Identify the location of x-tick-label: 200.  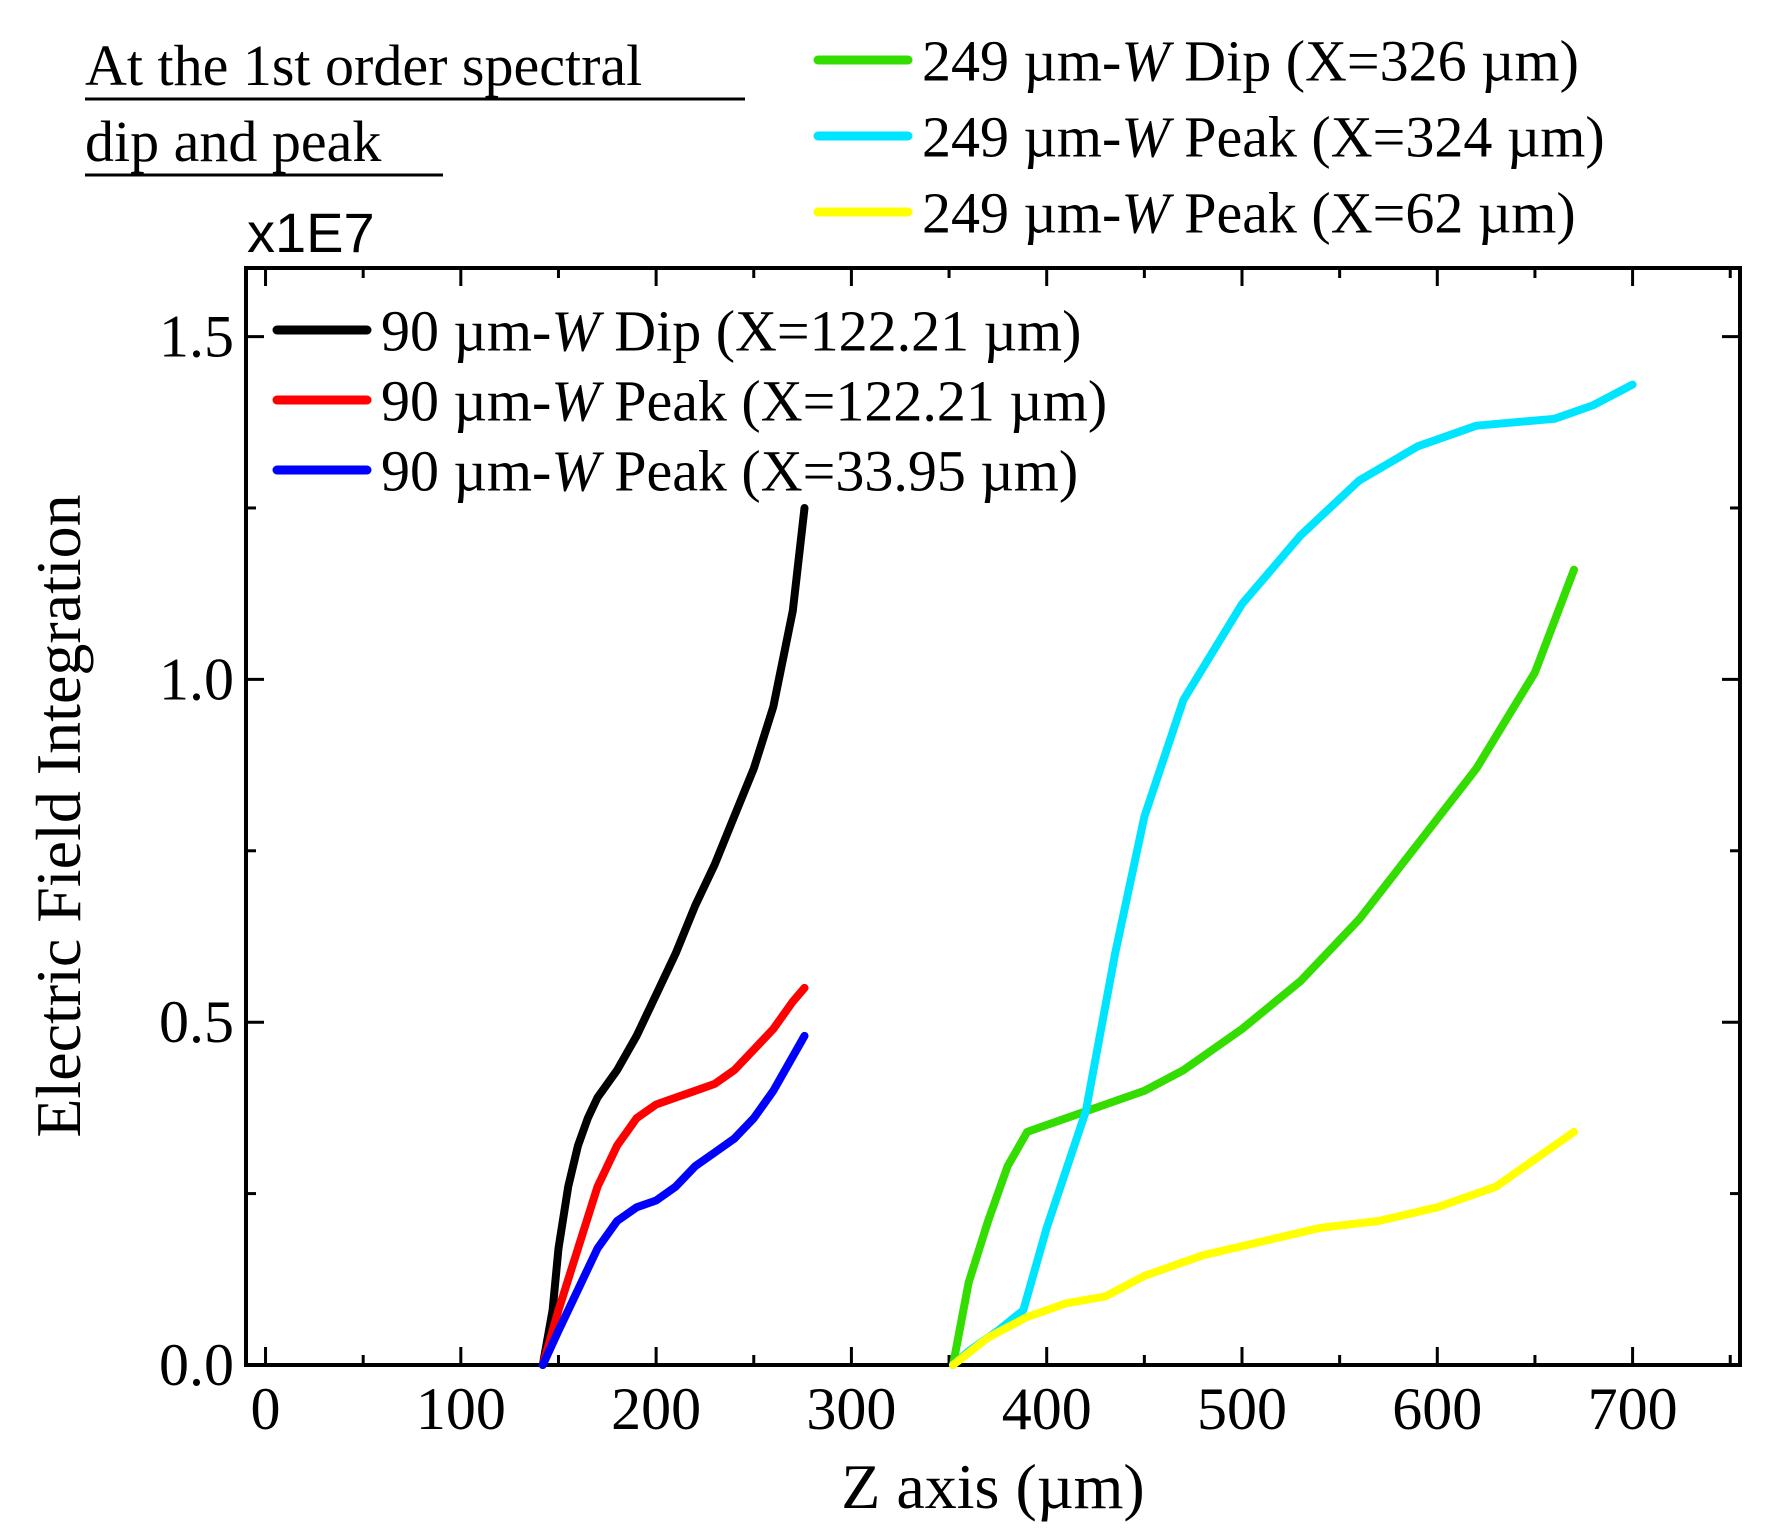
(656, 1409).